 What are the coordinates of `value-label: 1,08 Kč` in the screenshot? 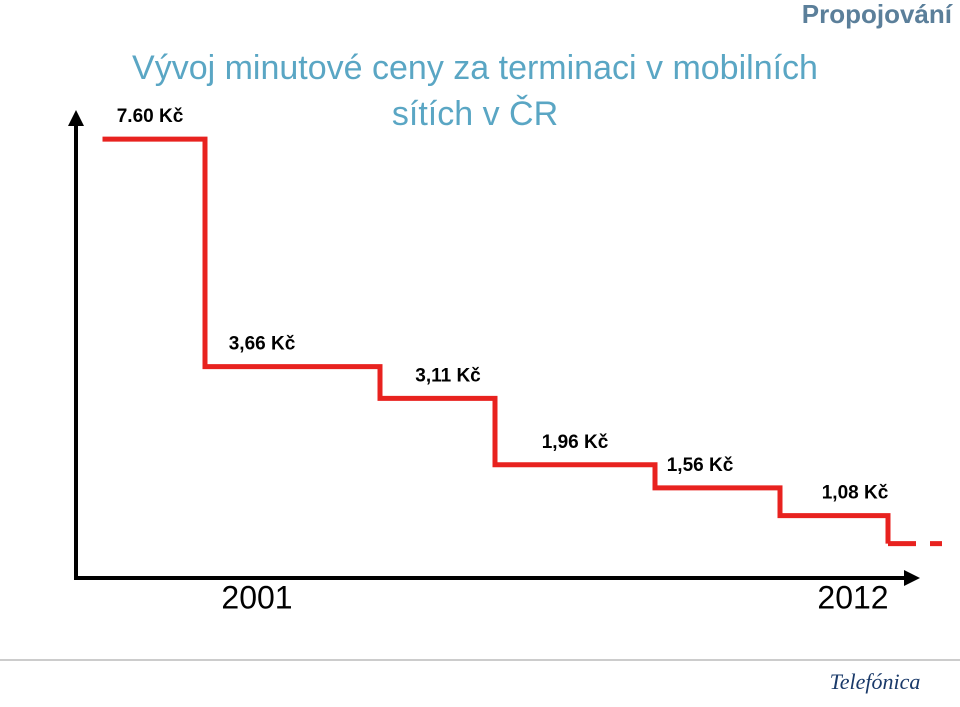 It's located at (855, 493).